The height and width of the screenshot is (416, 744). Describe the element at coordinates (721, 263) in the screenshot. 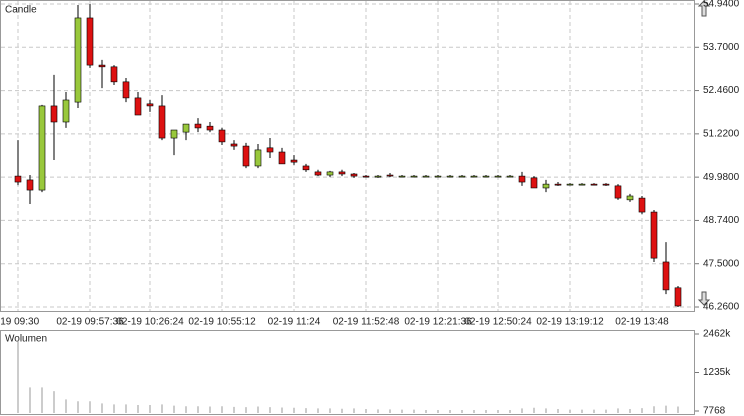

I see `y-tick-label: 47.5000` at that location.